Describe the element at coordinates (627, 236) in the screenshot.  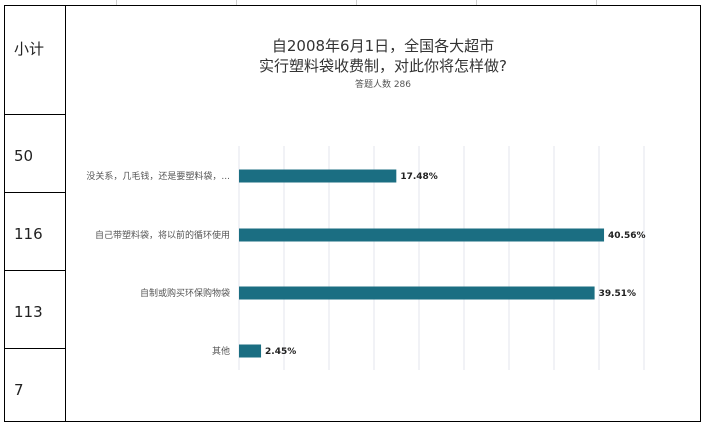
I see `value-label: 40.56%` at that location.